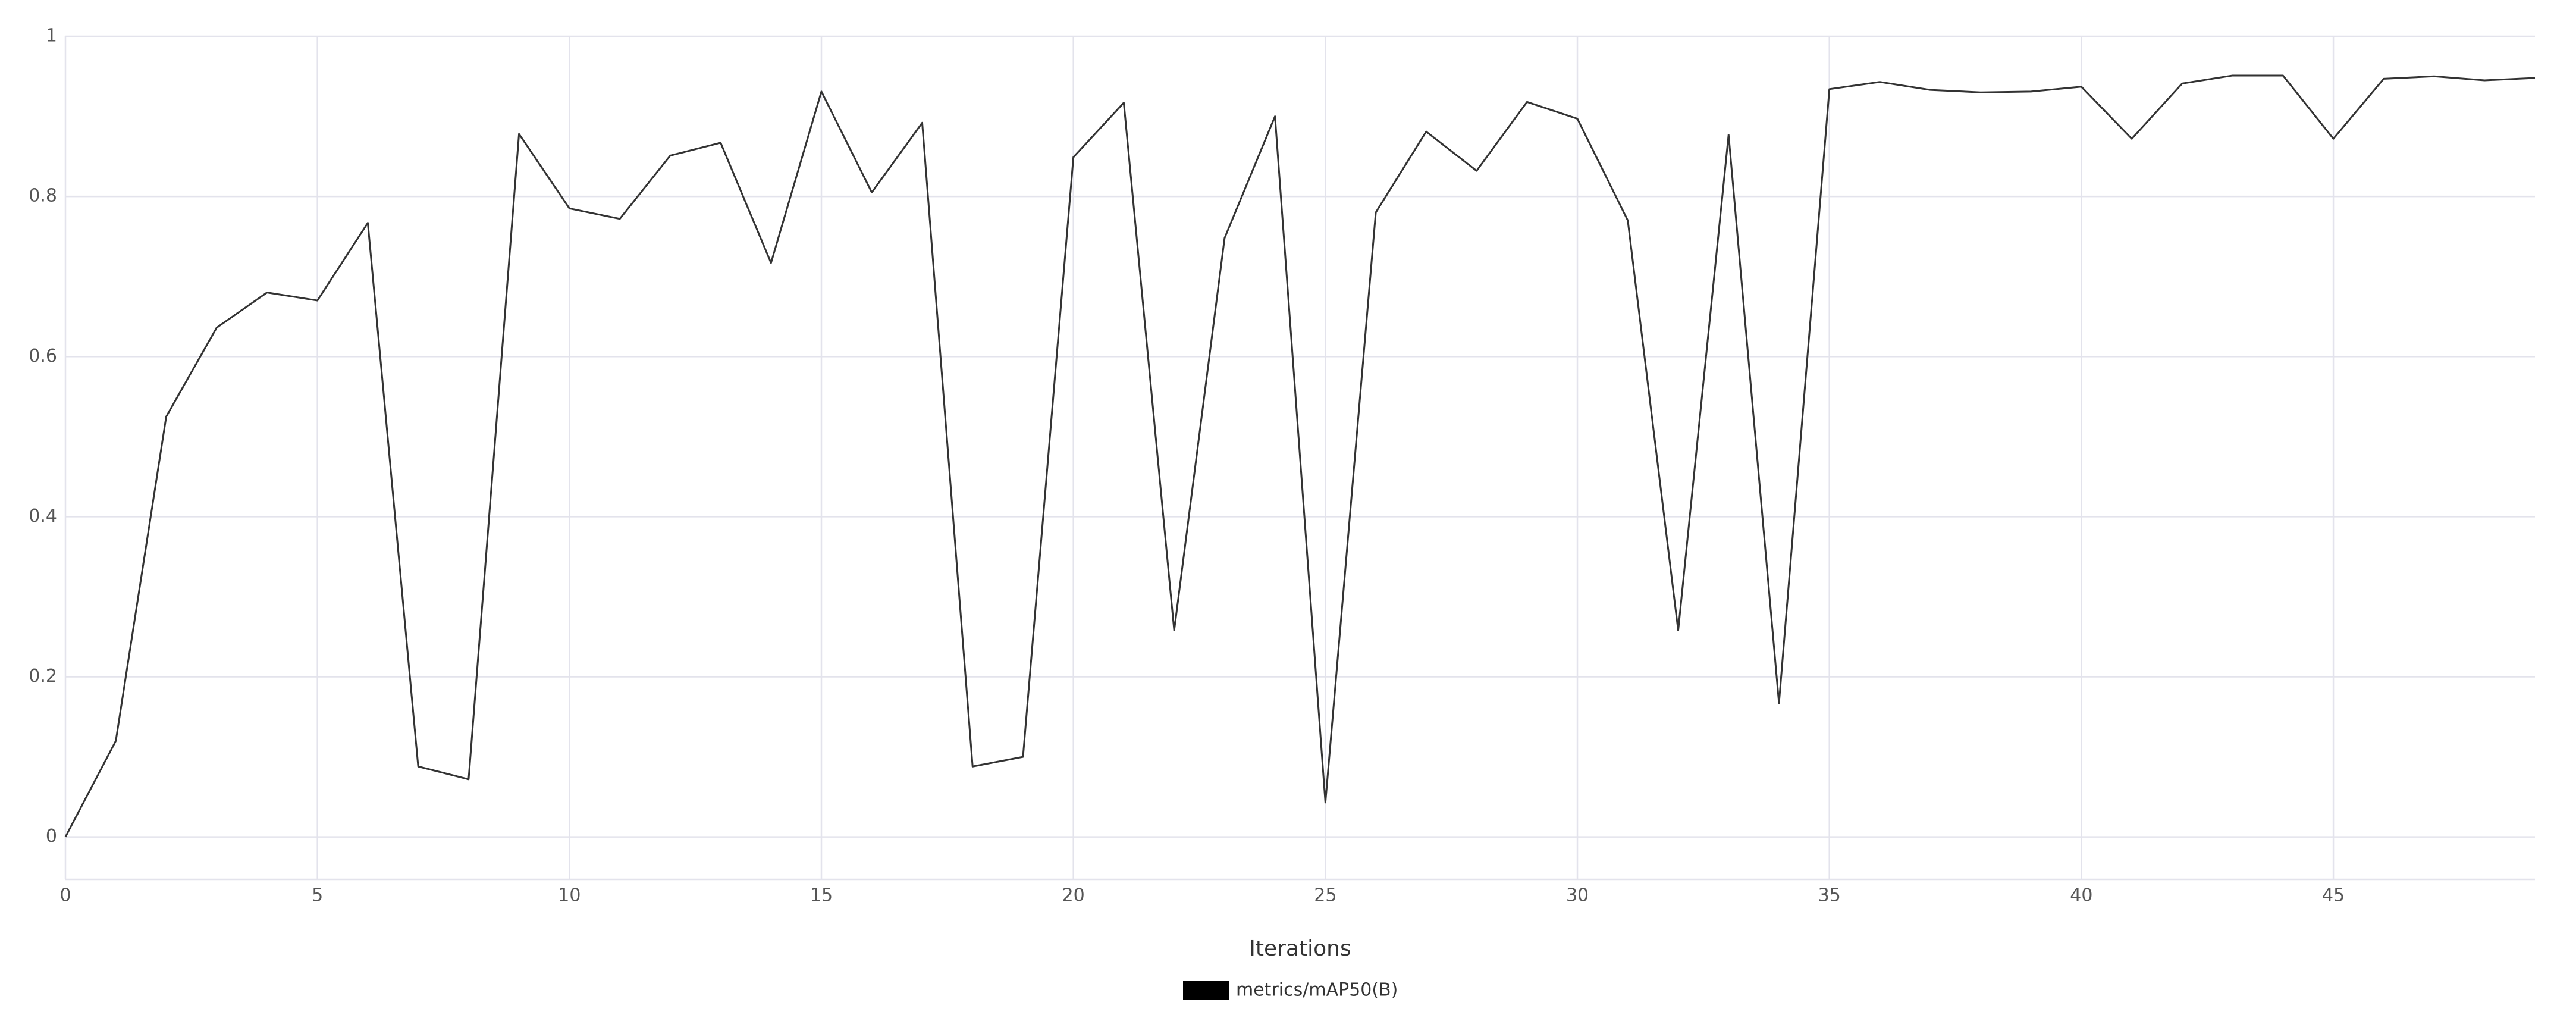 The height and width of the screenshot is (1018, 2576). What do you see at coordinates (1317, 990) in the screenshot?
I see `legend-label: metrics/mAP50(B)` at bounding box center [1317, 990].